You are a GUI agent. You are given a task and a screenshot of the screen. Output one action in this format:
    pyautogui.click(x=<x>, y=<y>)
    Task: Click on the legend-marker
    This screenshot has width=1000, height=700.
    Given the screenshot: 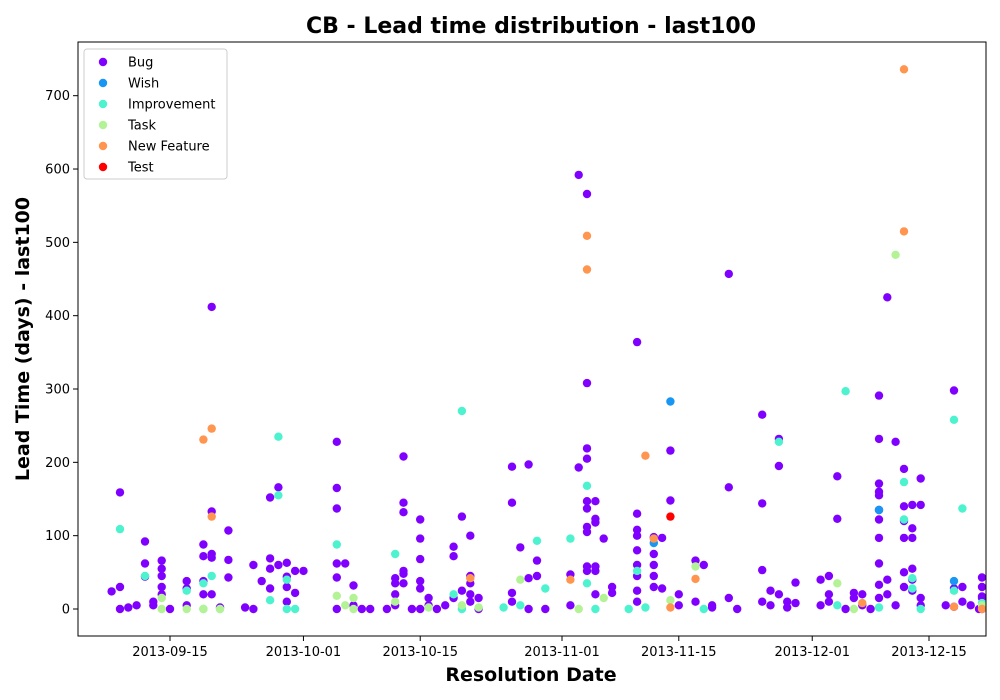 What is the action you would take?
    pyautogui.click(x=103, y=125)
    